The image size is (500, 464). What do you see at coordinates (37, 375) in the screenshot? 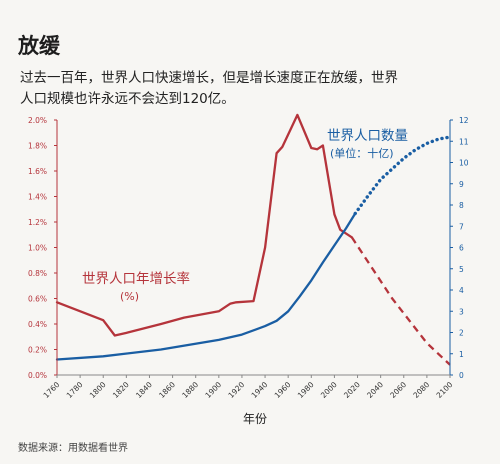
I see `left-tick-label: 0.0%` at bounding box center [37, 375].